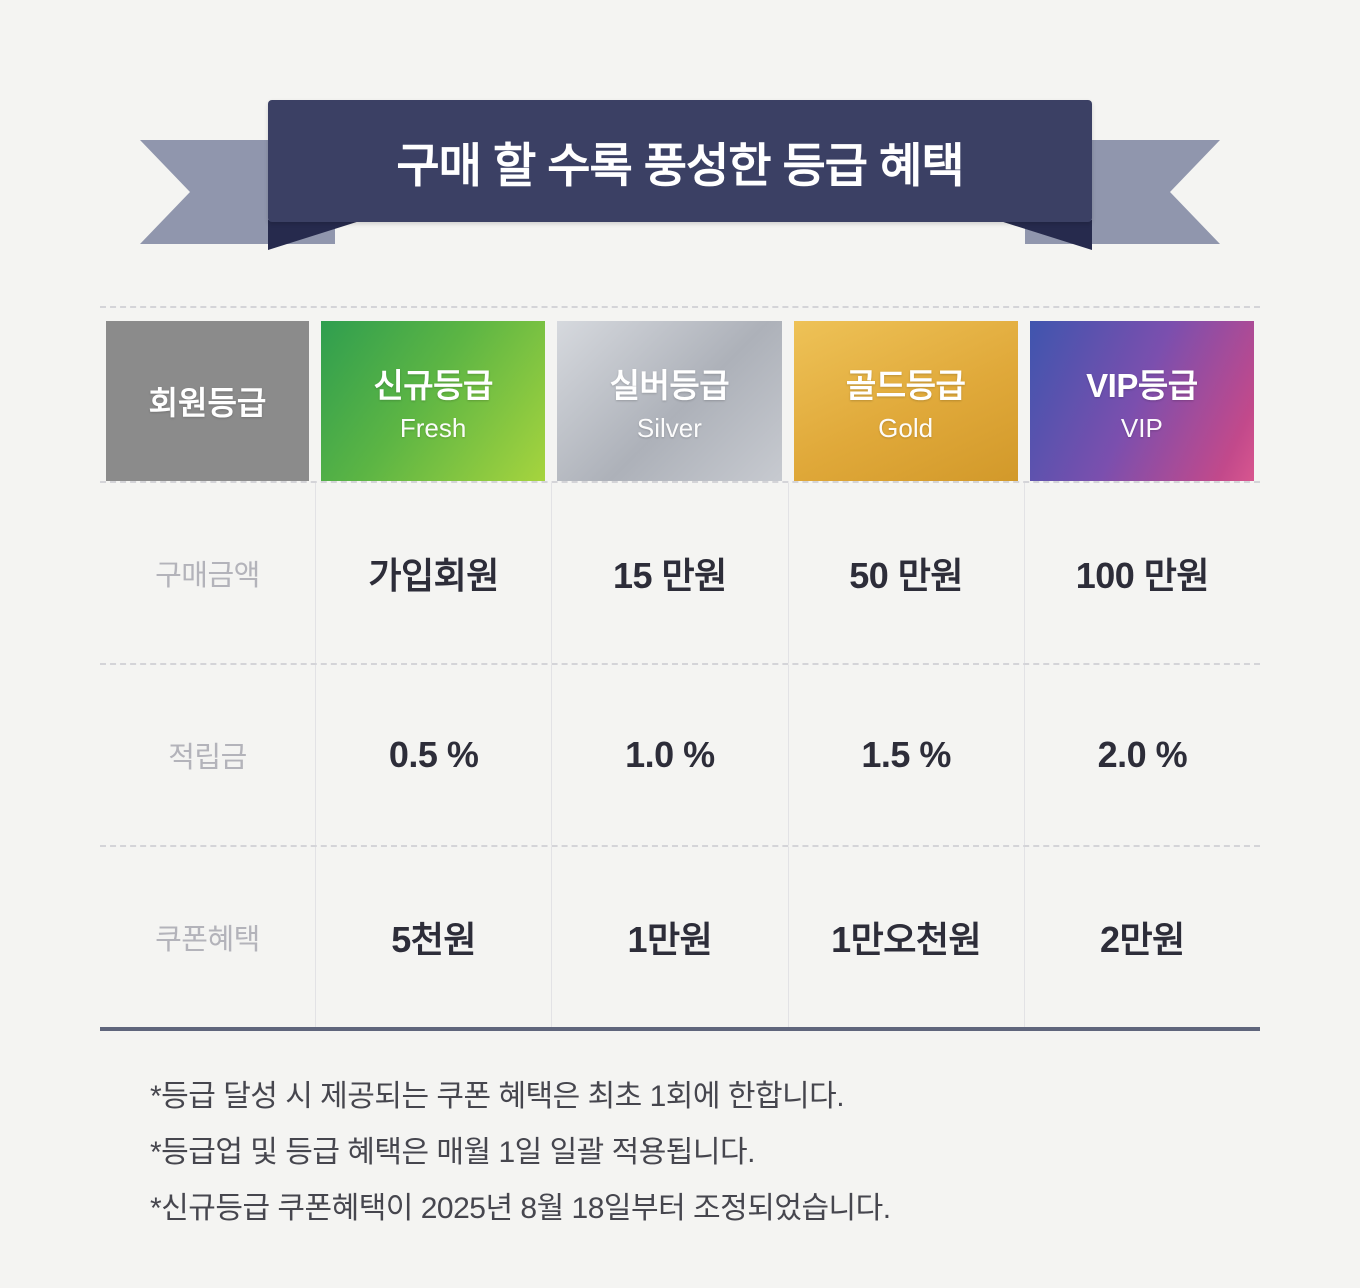  I want to click on tier-subtitle: VIP, so click(1141, 427).